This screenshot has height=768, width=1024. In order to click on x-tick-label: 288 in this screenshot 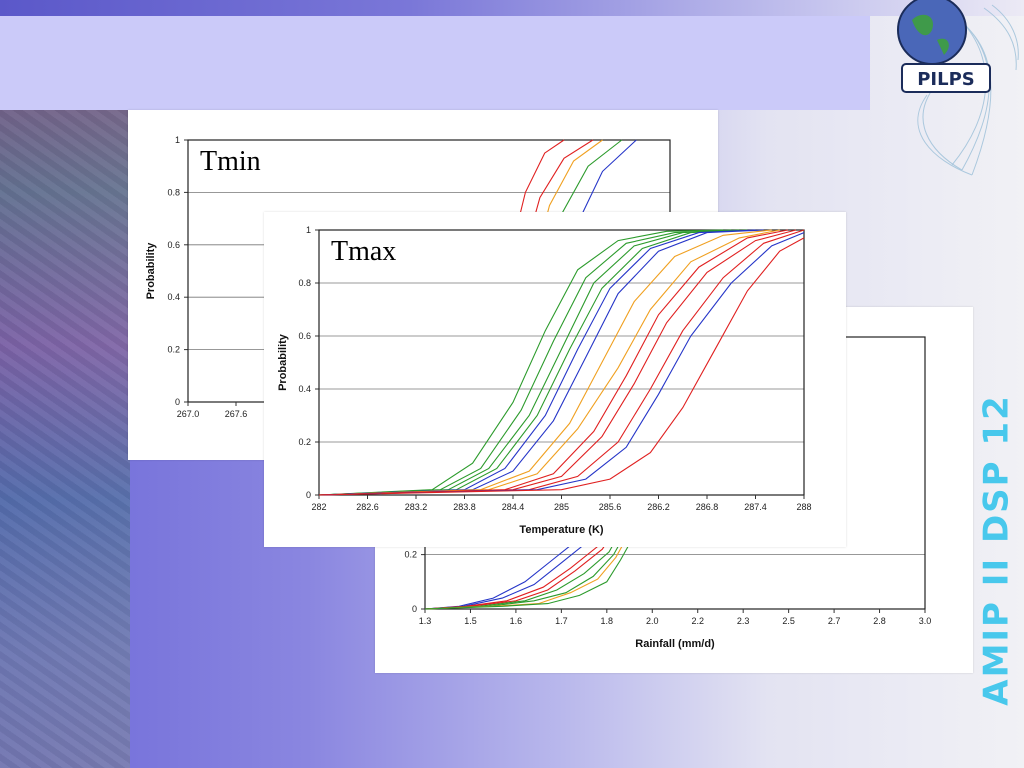, I will do `click(803, 507)`.